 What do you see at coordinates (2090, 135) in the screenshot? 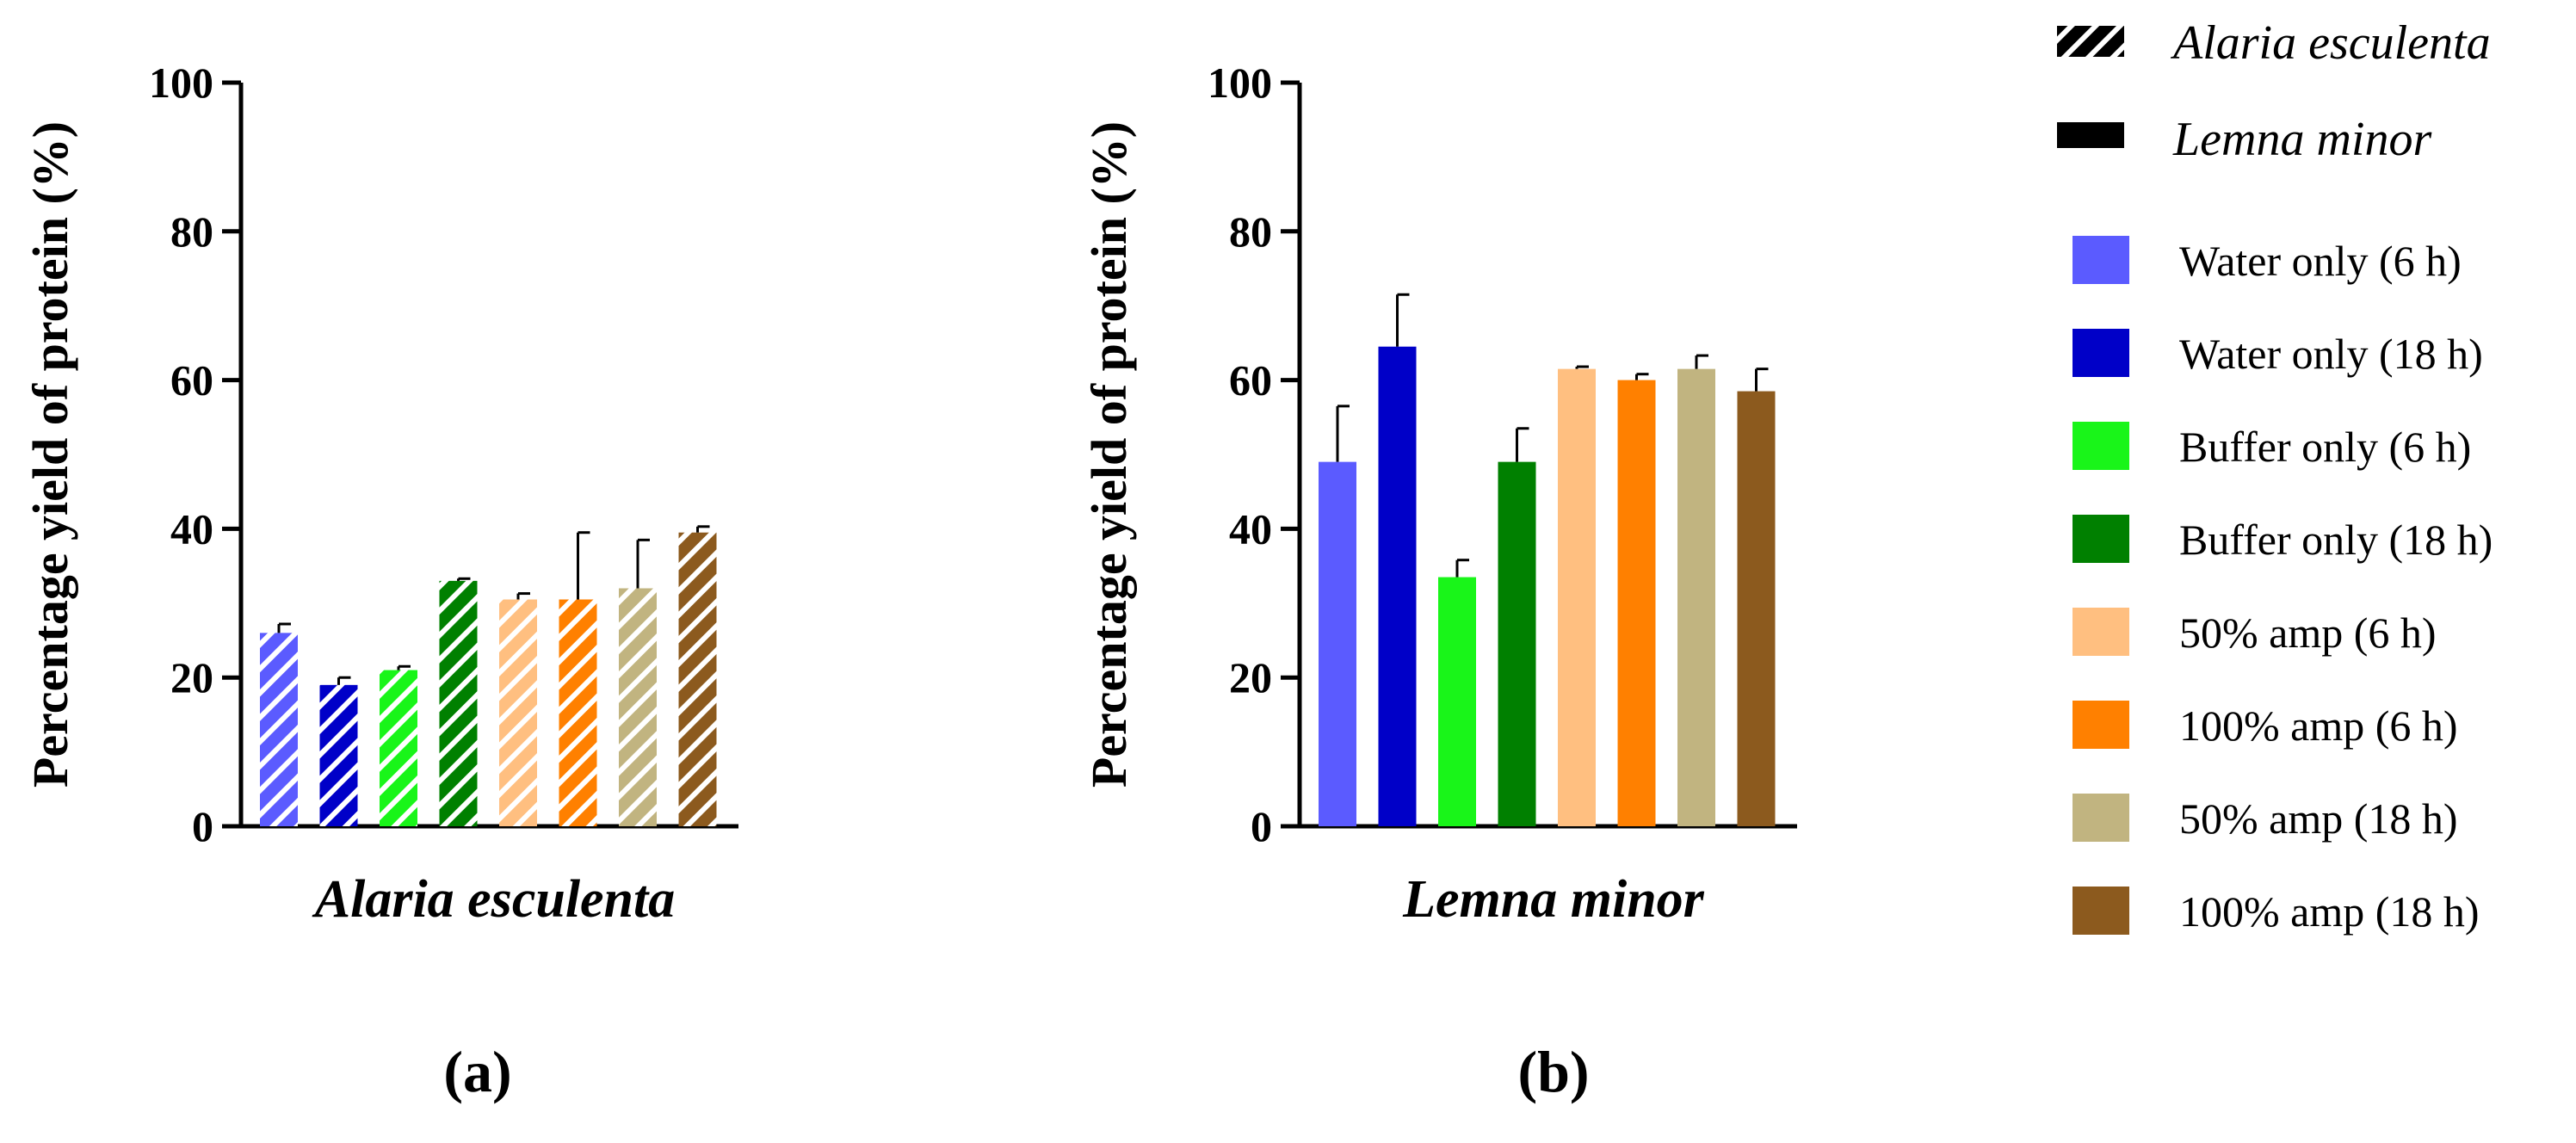
I see `legend-swatch-solid` at bounding box center [2090, 135].